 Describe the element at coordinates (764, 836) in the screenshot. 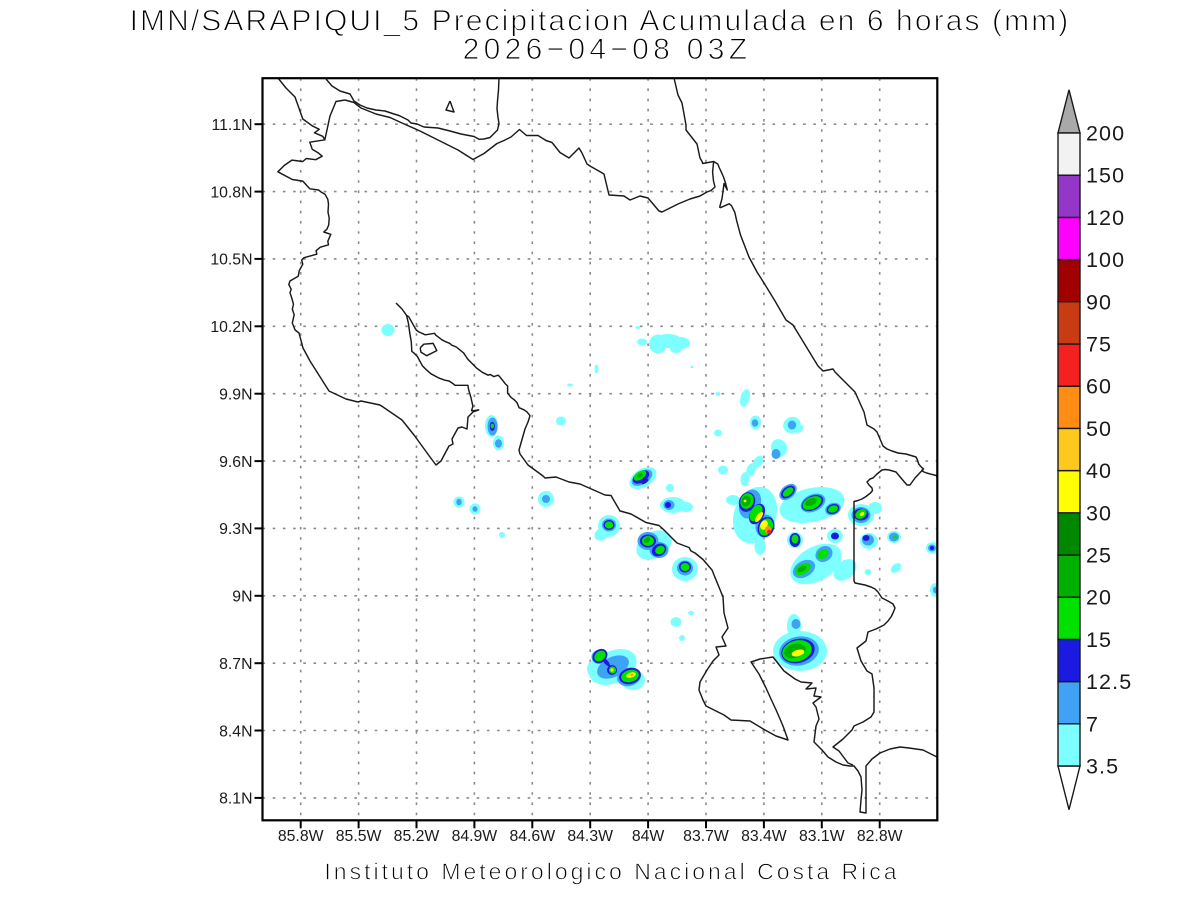

I see `svg-text: 83.4W` at that location.